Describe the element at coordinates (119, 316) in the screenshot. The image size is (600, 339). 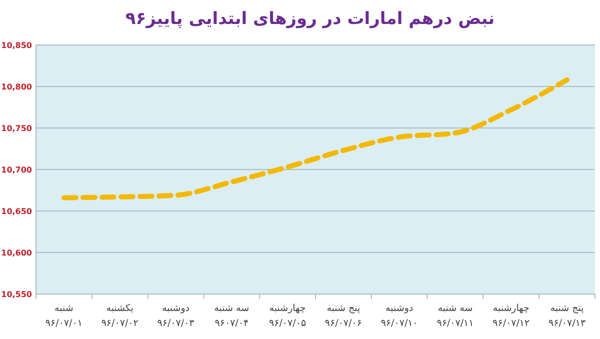
I see `x-tick-label: یکشنبه ۹۶/۰۷/۰۲` at that location.